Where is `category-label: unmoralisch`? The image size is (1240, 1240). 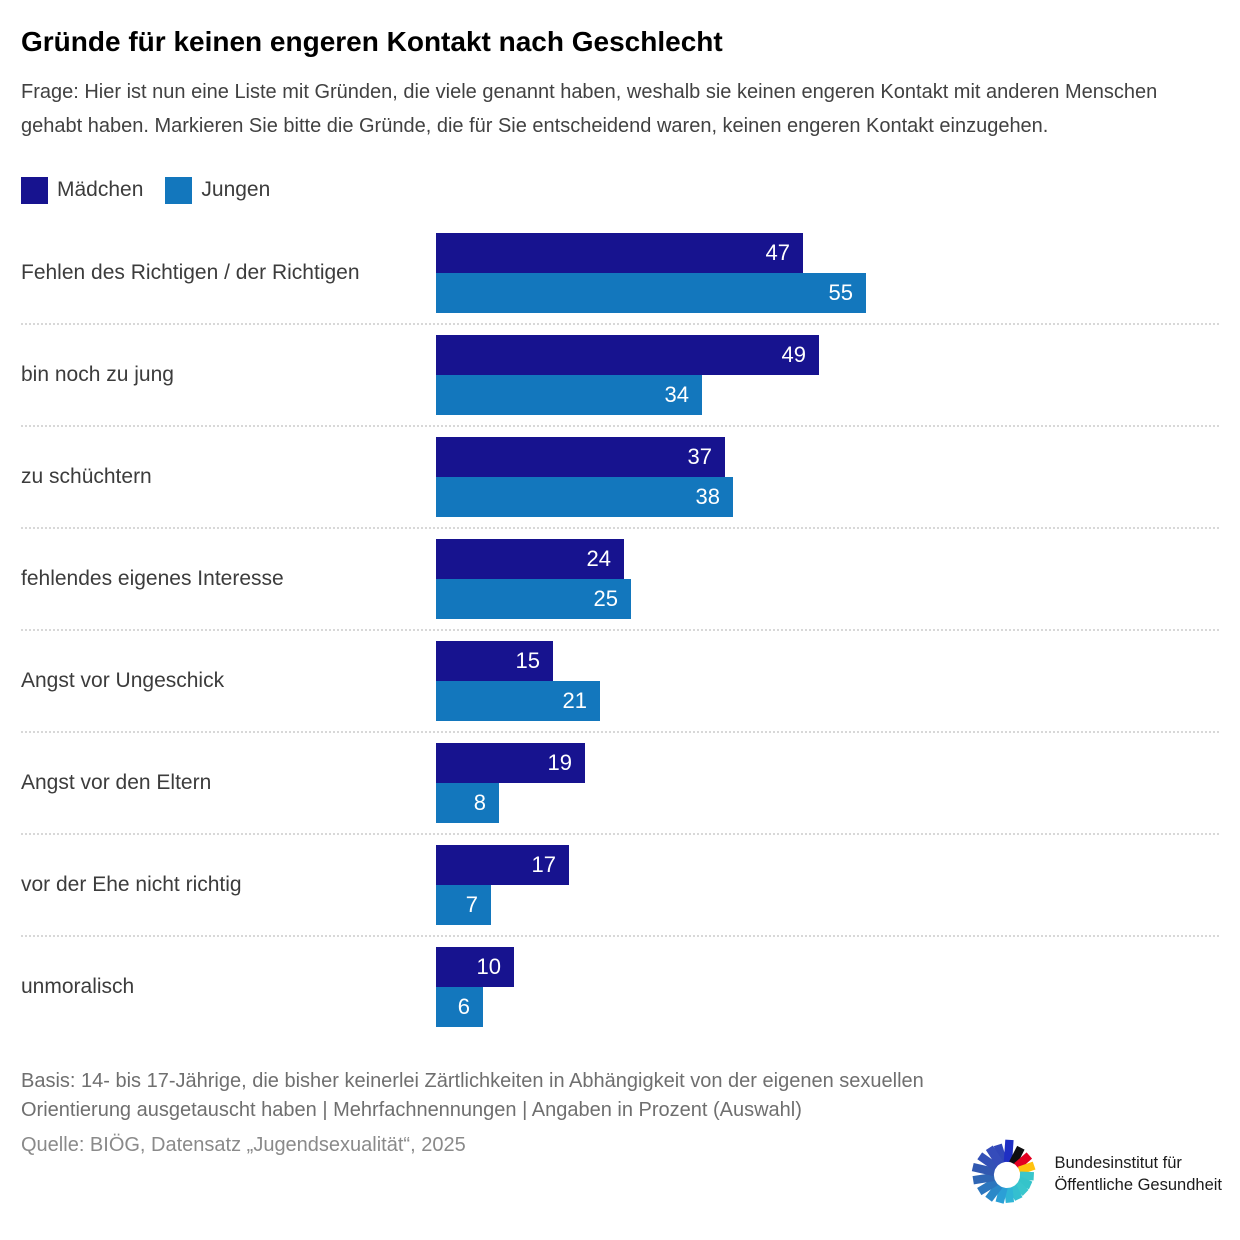 category-label: unmoralisch is located at coordinates (78, 986).